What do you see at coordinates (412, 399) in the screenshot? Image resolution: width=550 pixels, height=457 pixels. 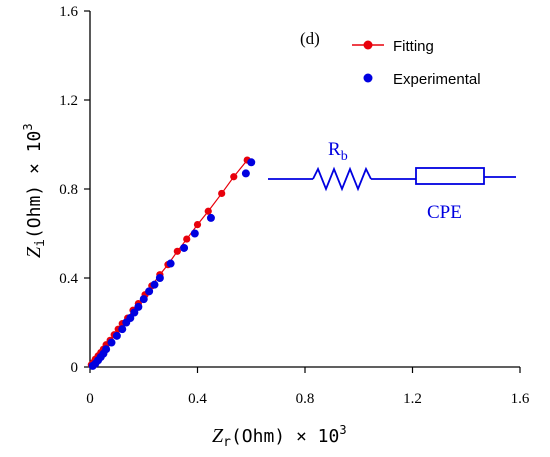 I see `x-tick-label: 1.2` at bounding box center [412, 399].